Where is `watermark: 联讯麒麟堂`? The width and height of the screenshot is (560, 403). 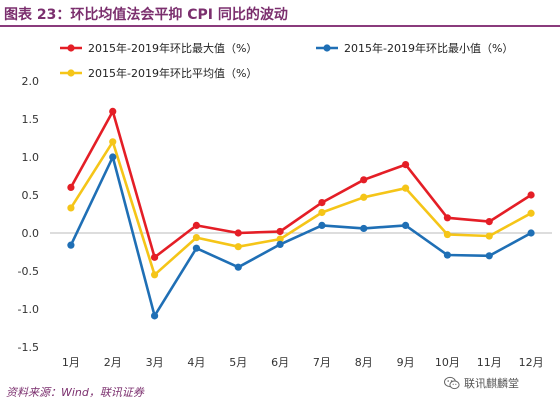 watermark: 联讯麒麟堂 is located at coordinates (481, 383).